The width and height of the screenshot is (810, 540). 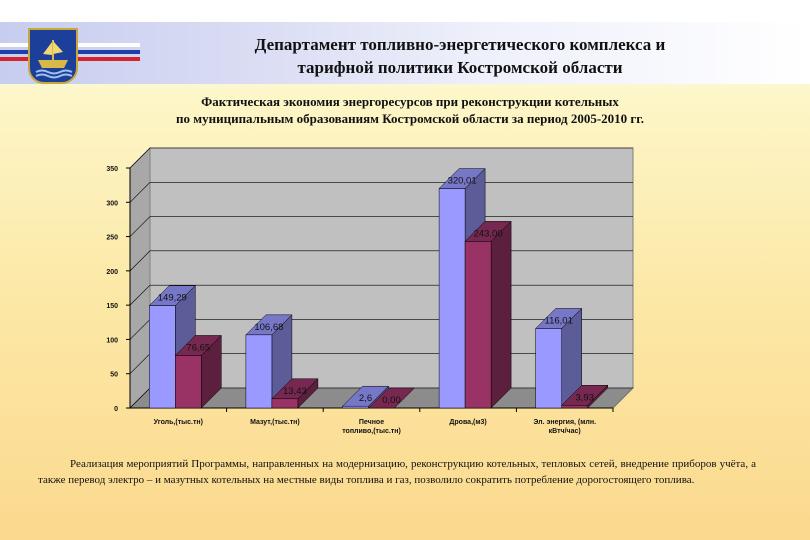 I want to click on data-label-3-series-2: 0,00, so click(x=391, y=400).